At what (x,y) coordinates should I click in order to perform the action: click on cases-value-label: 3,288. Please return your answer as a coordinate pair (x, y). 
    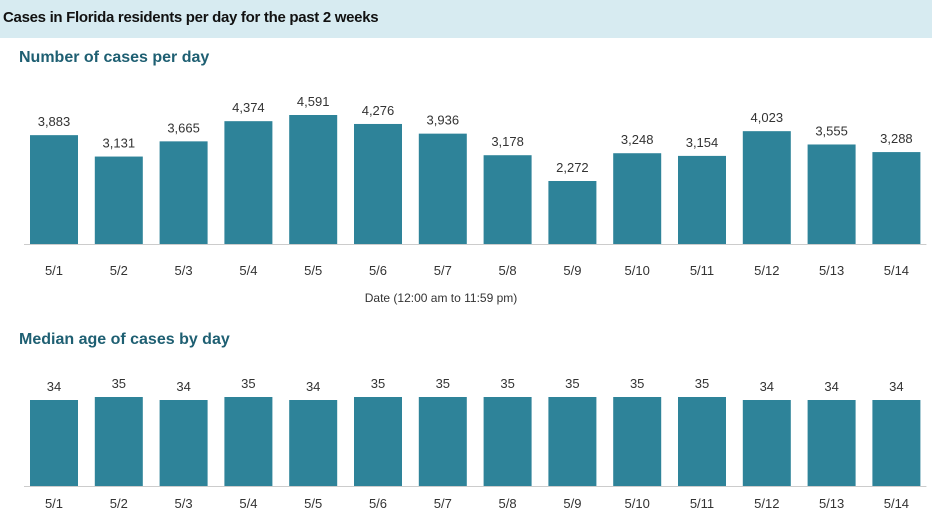
    Looking at the image, I should click on (896, 138).